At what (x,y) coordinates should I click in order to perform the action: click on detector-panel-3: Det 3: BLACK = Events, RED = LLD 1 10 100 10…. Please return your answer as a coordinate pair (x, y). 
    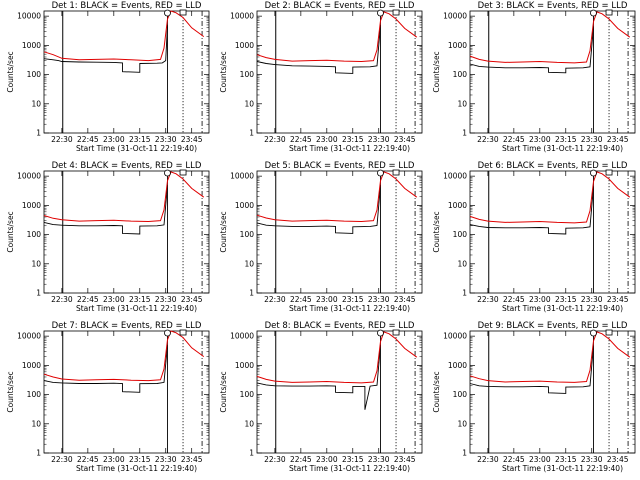
    Looking at the image, I should click on (532, 80).